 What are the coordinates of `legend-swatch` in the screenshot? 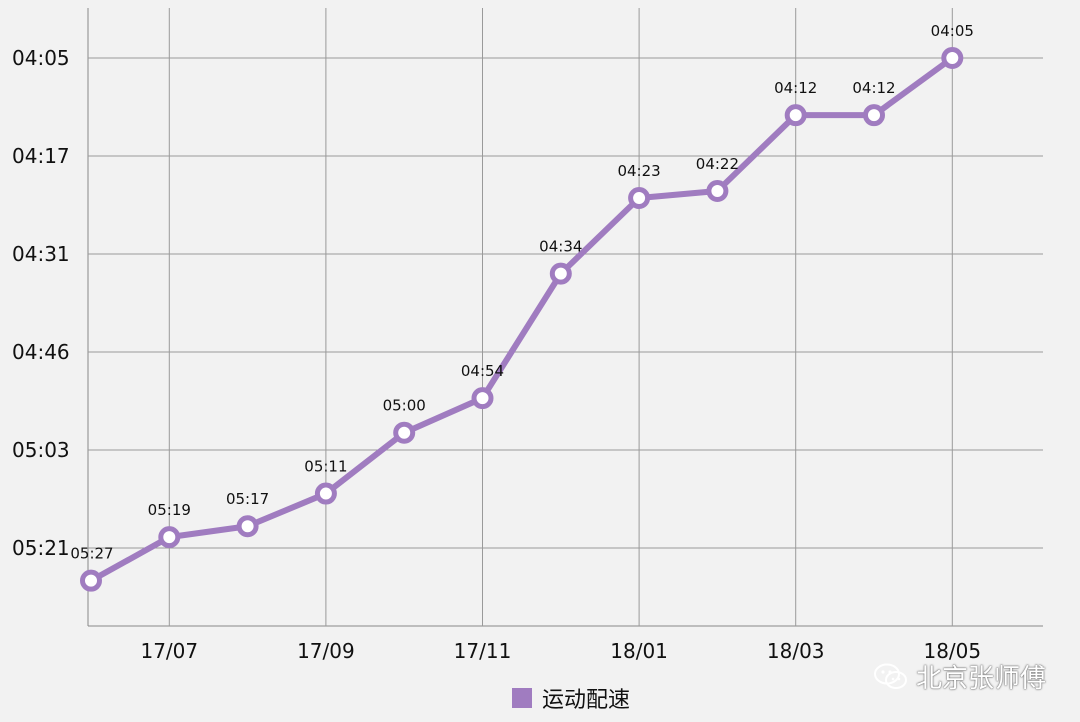 It's located at (522, 698).